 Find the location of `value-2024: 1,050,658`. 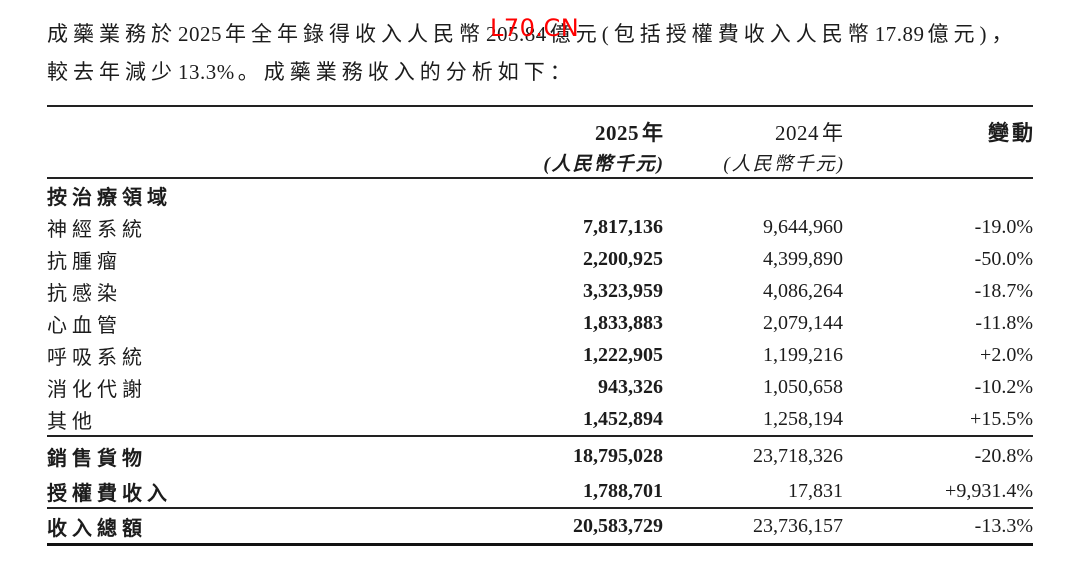

value-2024: 1,050,658 is located at coordinates (803, 386).